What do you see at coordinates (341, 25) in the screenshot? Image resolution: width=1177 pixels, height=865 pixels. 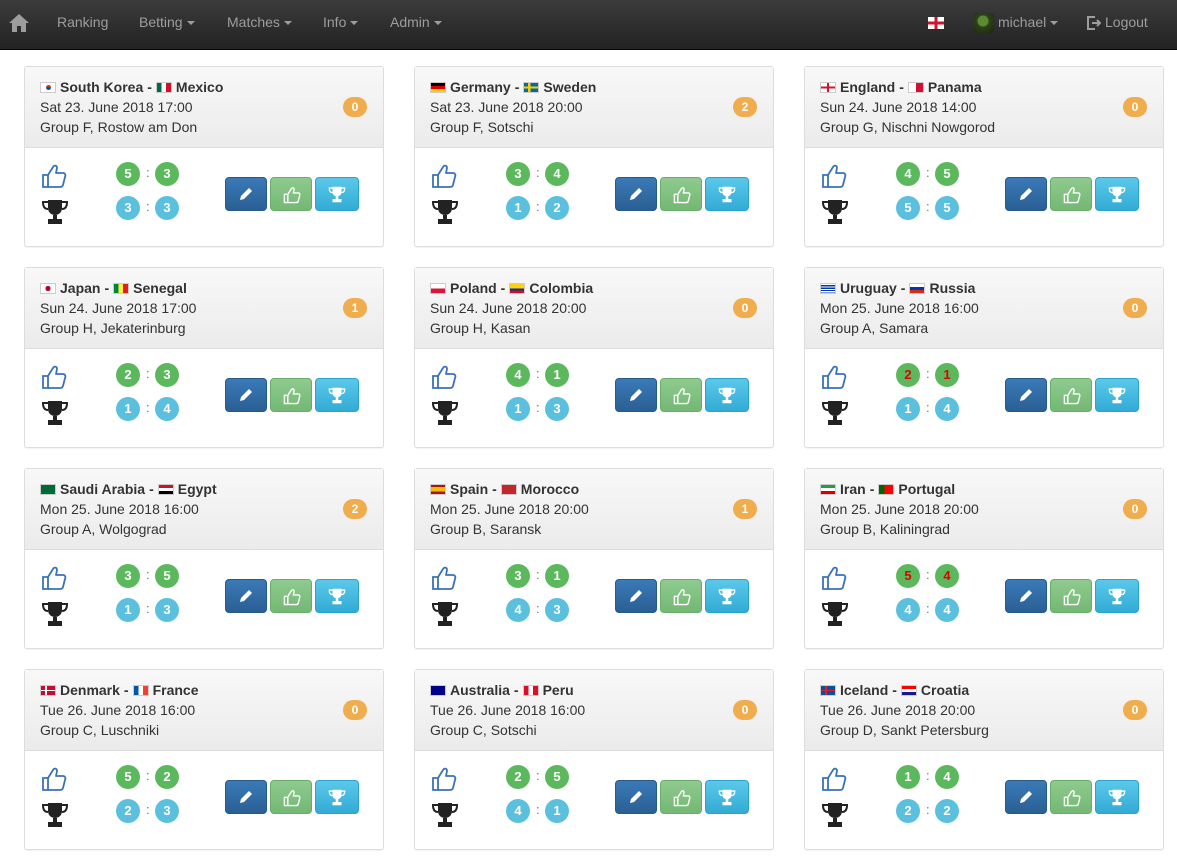 I see `nav-info: Info` at bounding box center [341, 25].